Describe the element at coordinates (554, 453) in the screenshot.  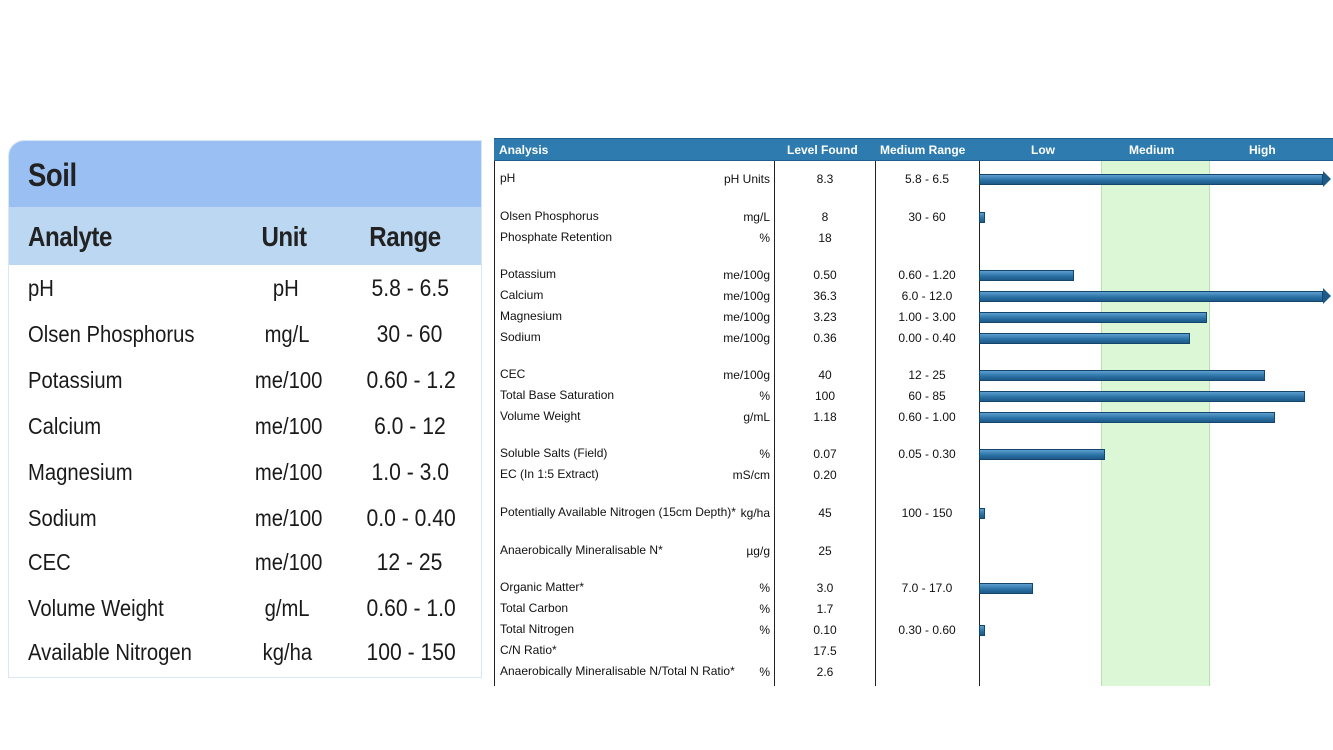
I see `analyte-cell: Soluble Salts (Field)` at that location.